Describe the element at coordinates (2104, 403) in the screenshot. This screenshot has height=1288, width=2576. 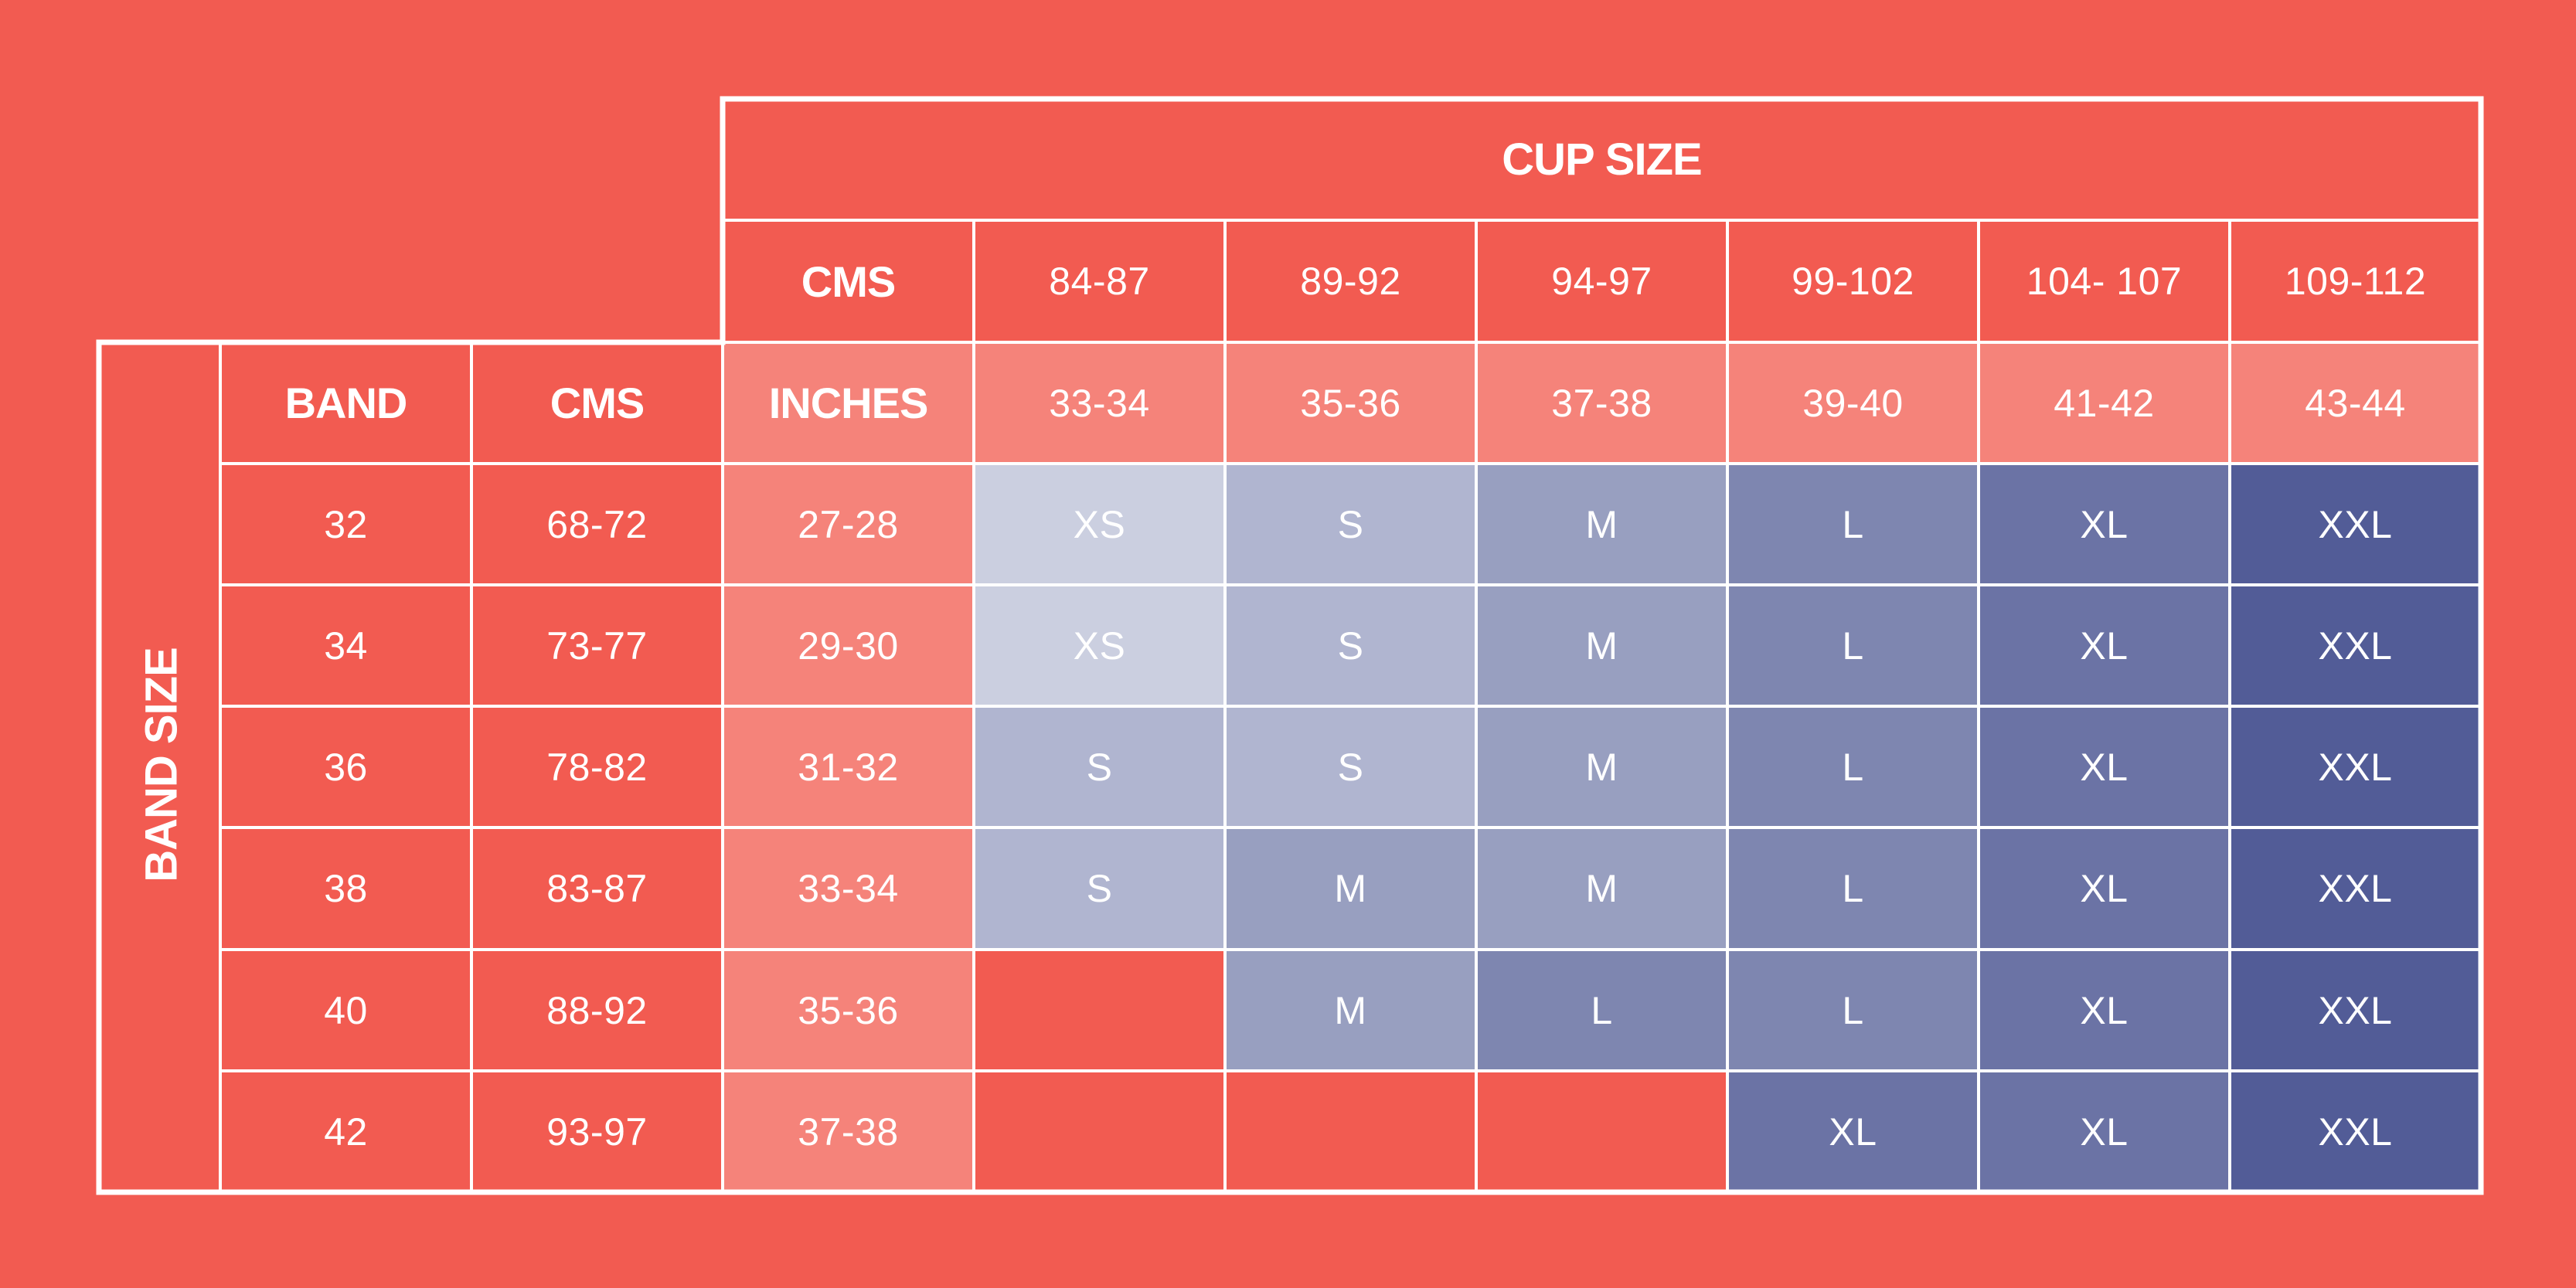
I see `cup-inch-range: 41-42` at that location.